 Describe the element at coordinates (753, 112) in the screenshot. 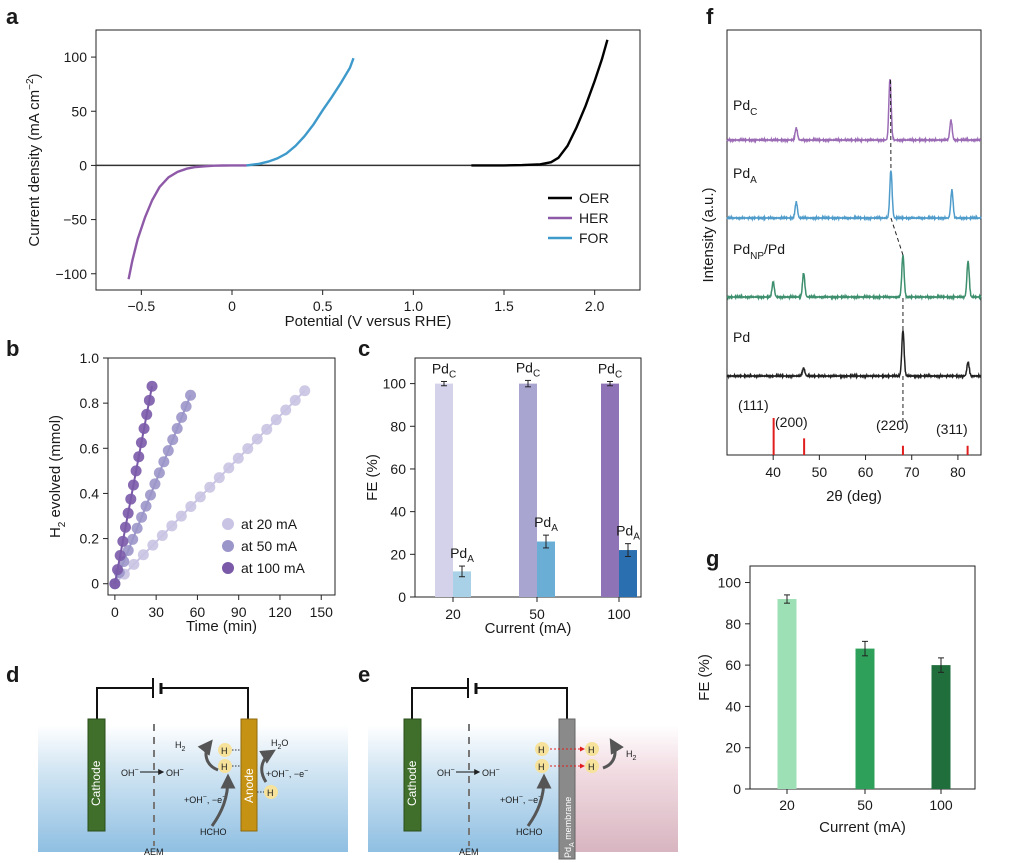

I see `series-label-sub: C` at that location.